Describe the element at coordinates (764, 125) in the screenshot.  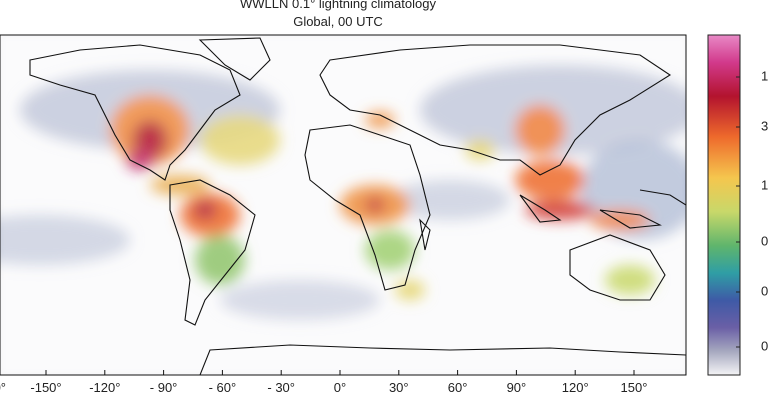
I see `colorbar-tick-label: 3` at that location.